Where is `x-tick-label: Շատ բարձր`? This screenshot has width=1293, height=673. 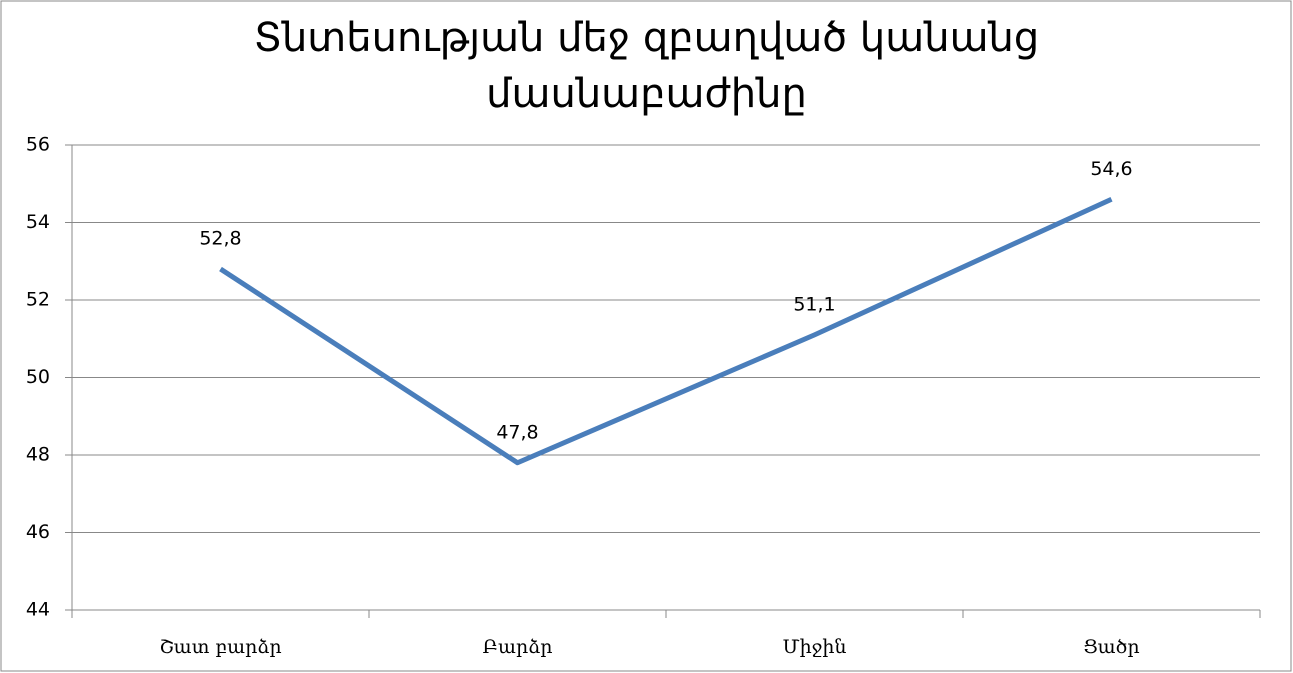
x-tick-label: Շատ բարձր is located at coordinates (220, 647).